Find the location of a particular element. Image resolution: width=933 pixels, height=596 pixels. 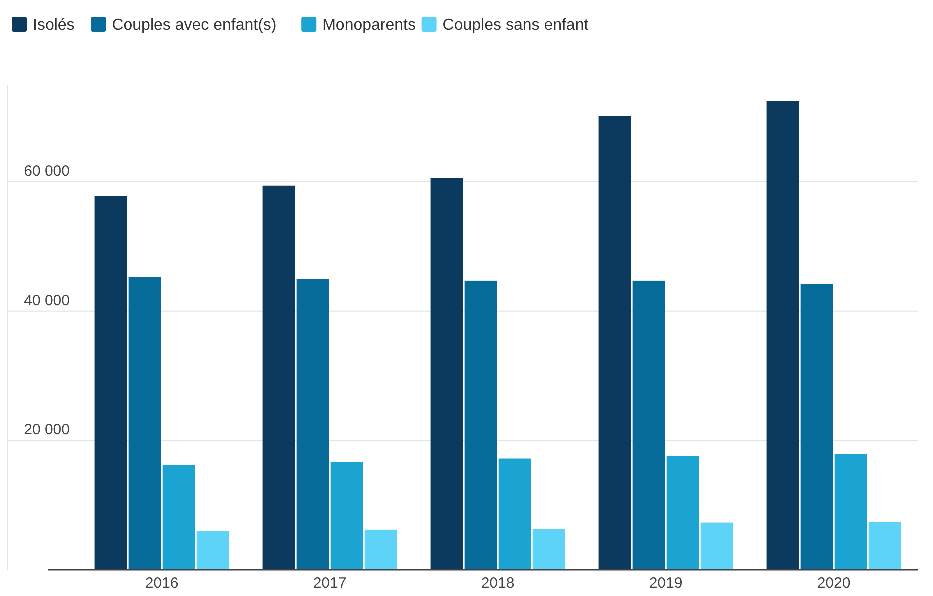

y-tick-label: 40 000 is located at coordinates (47, 301).